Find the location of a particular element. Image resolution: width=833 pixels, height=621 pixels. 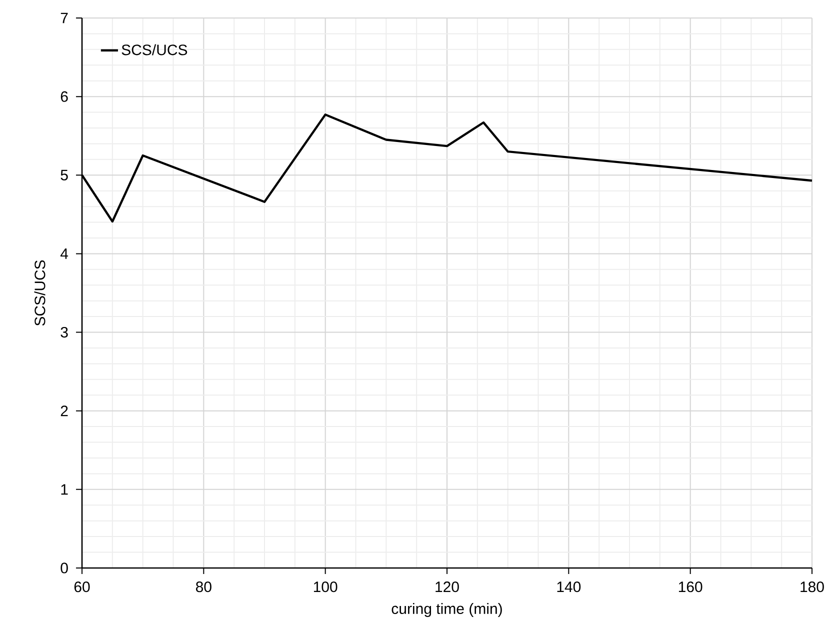

x-tick-label: 120 is located at coordinates (447, 587).